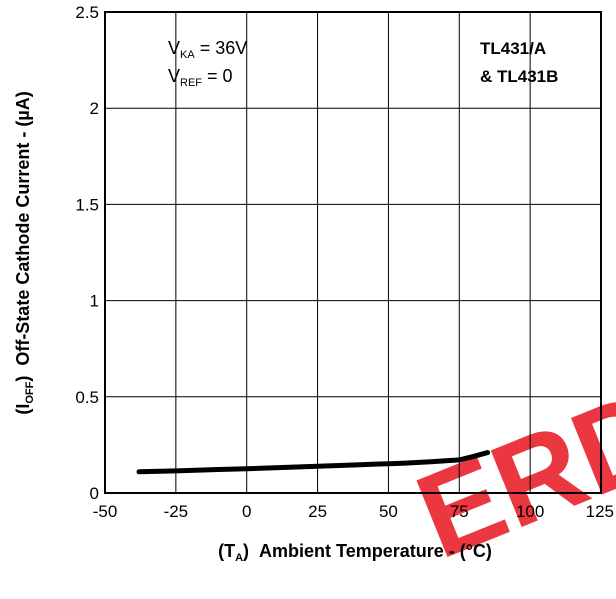 This screenshot has height=599, width=616. What do you see at coordinates (200, 77) in the screenshot?
I see `condition-vref: VREF = 0` at bounding box center [200, 77].